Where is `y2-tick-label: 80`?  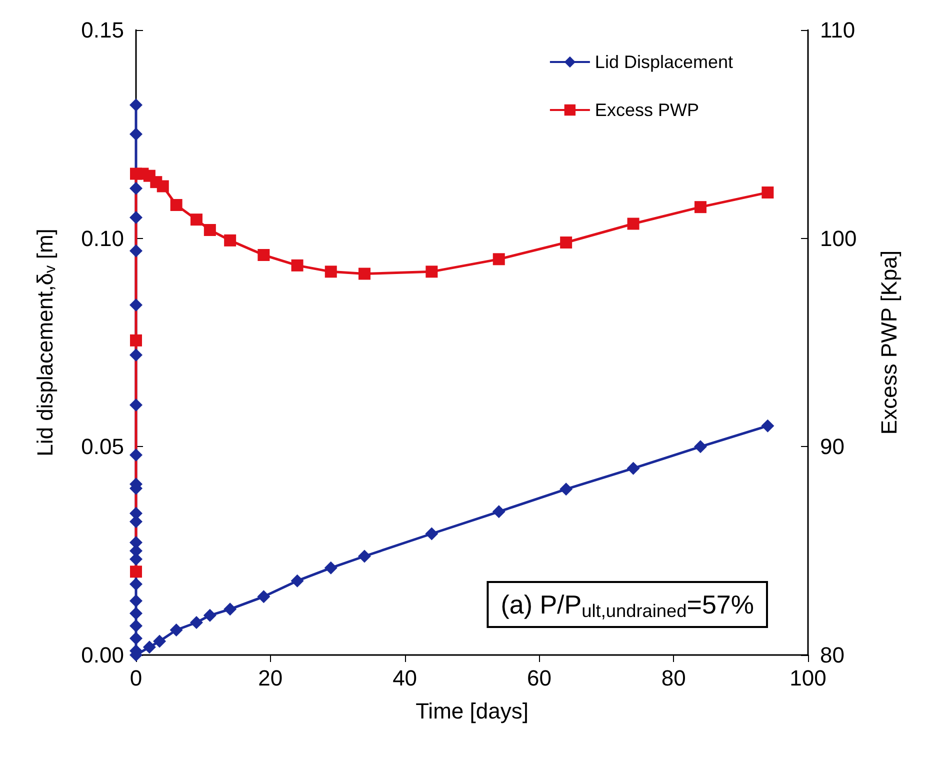 y2-tick-label: 80 is located at coordinates (832, 655).